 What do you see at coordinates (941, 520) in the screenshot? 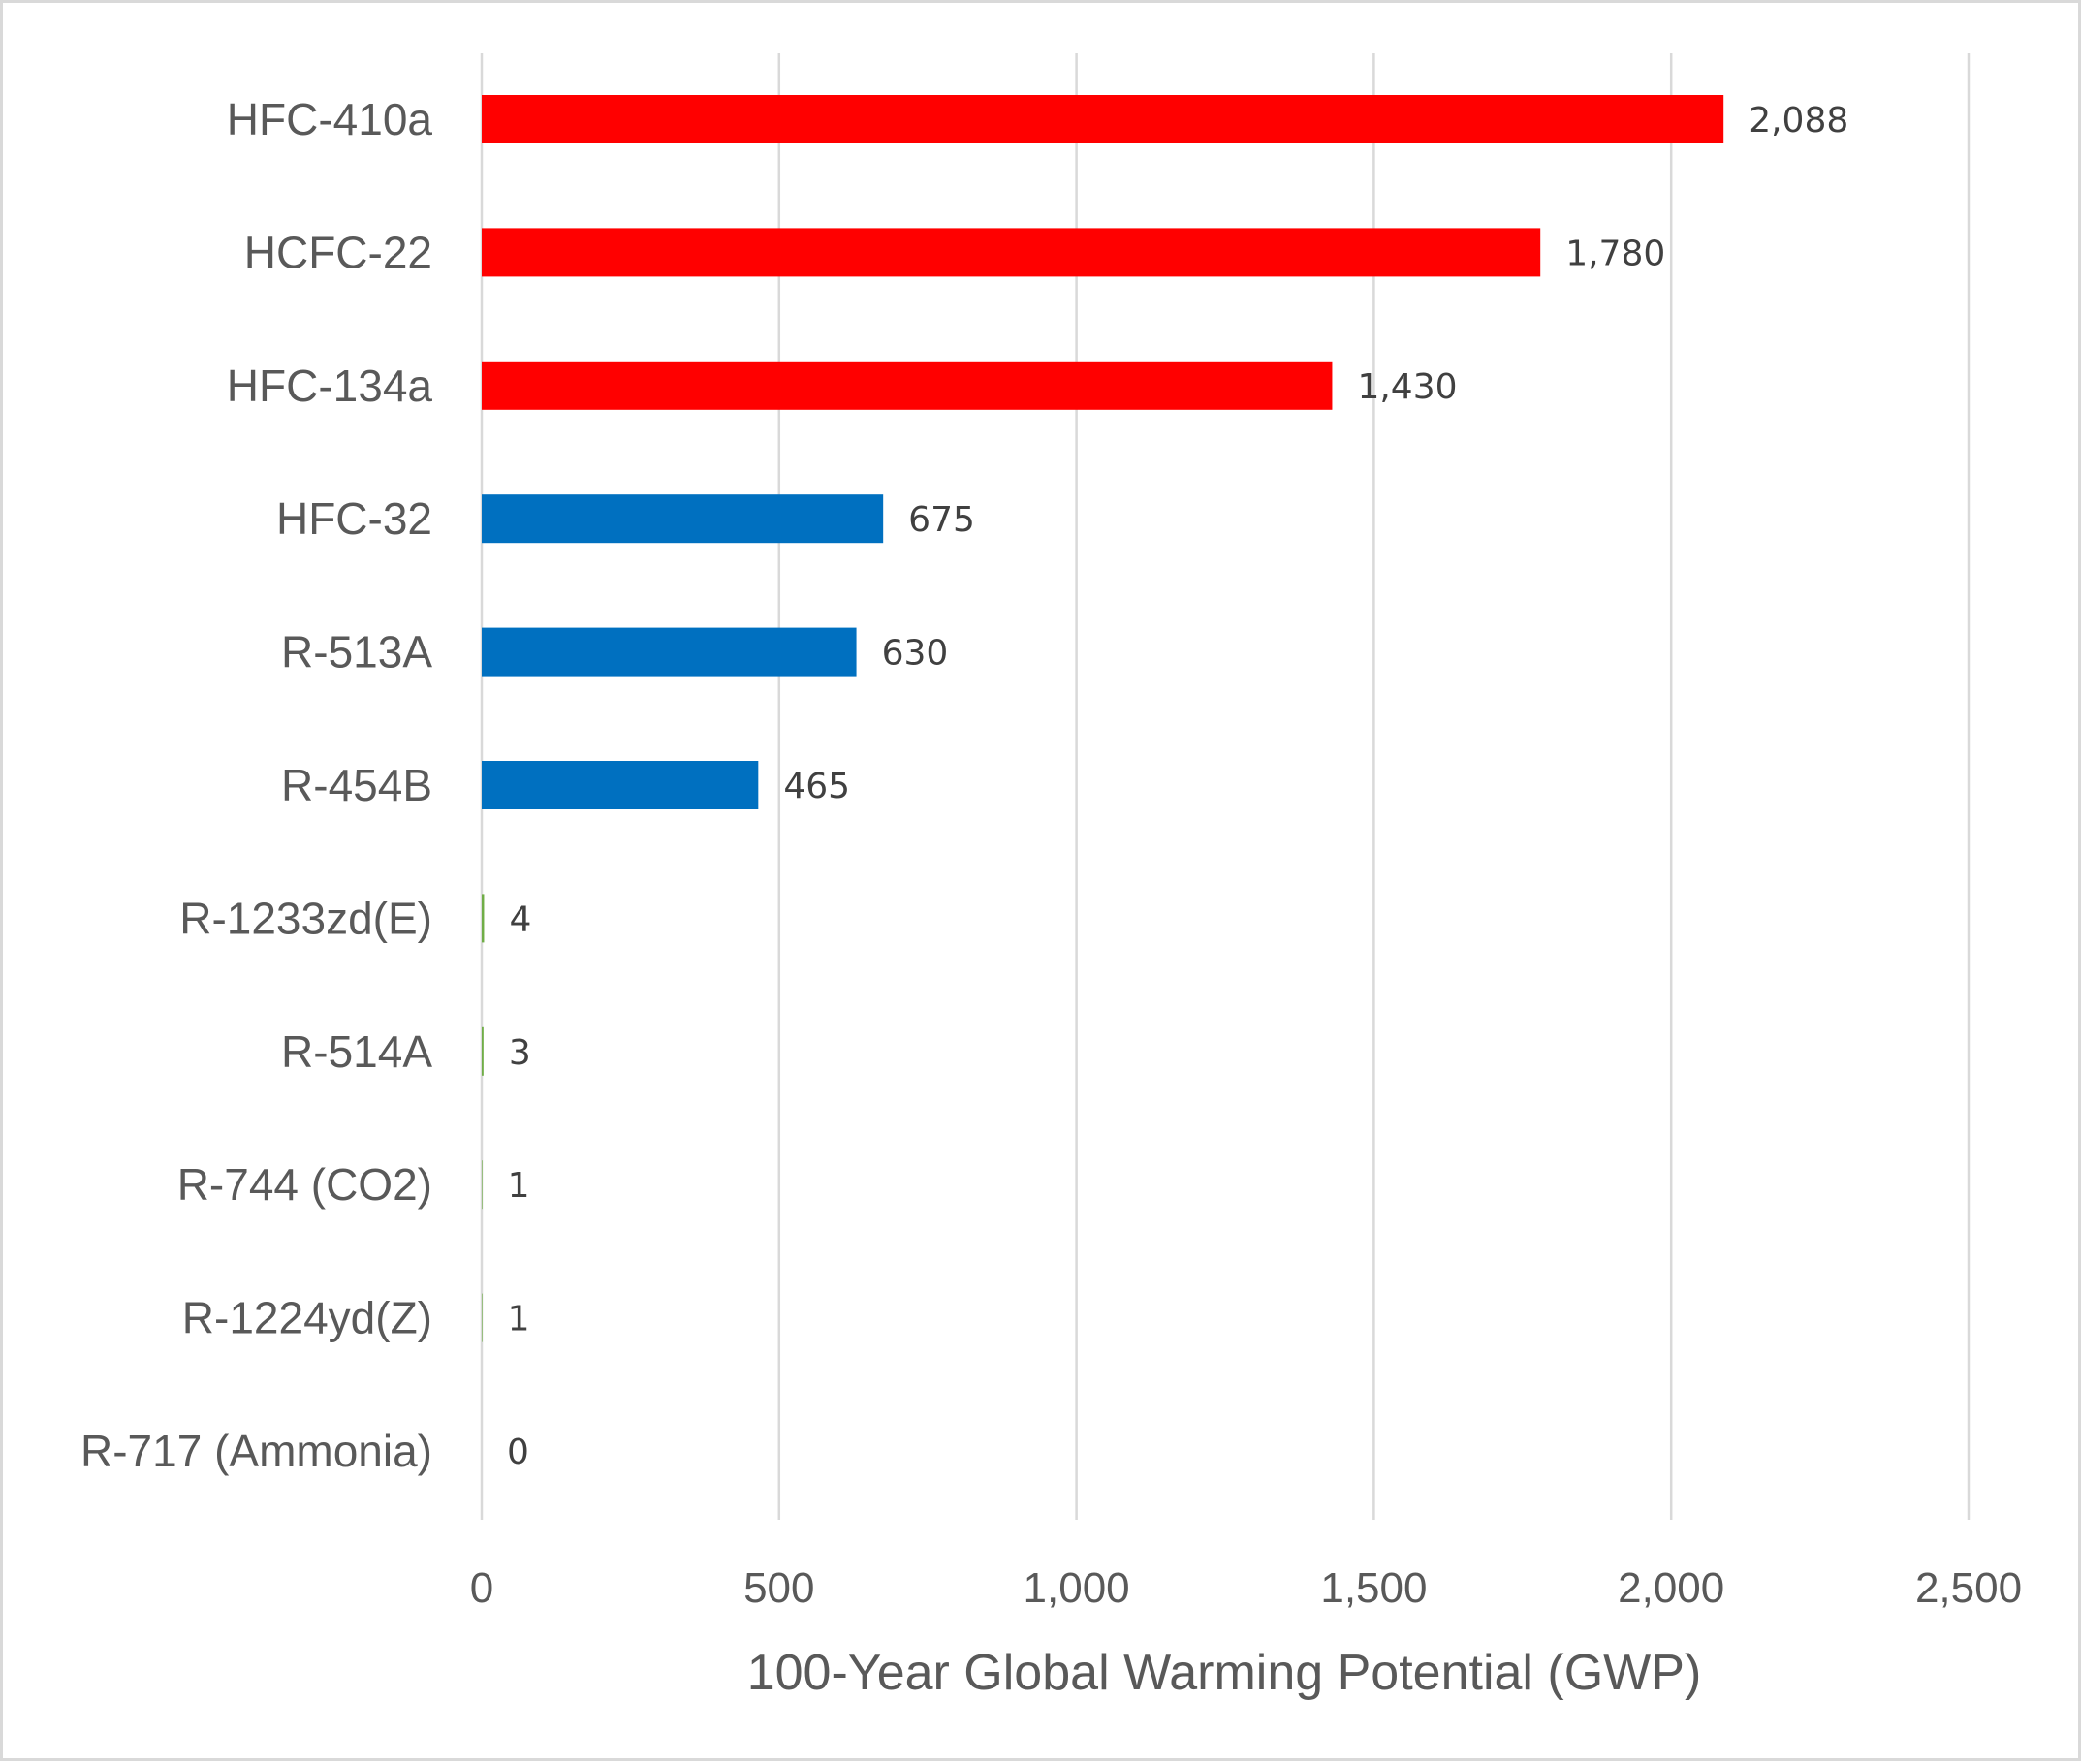
I see `data-label: 675` at bounding box center [941, 520].